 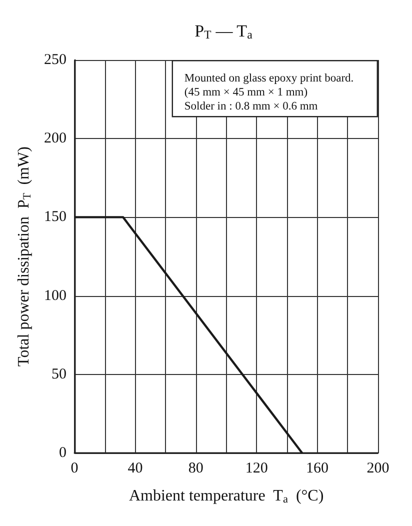 I want to click on x-tick-label: 40, so click(x=135, y=468).